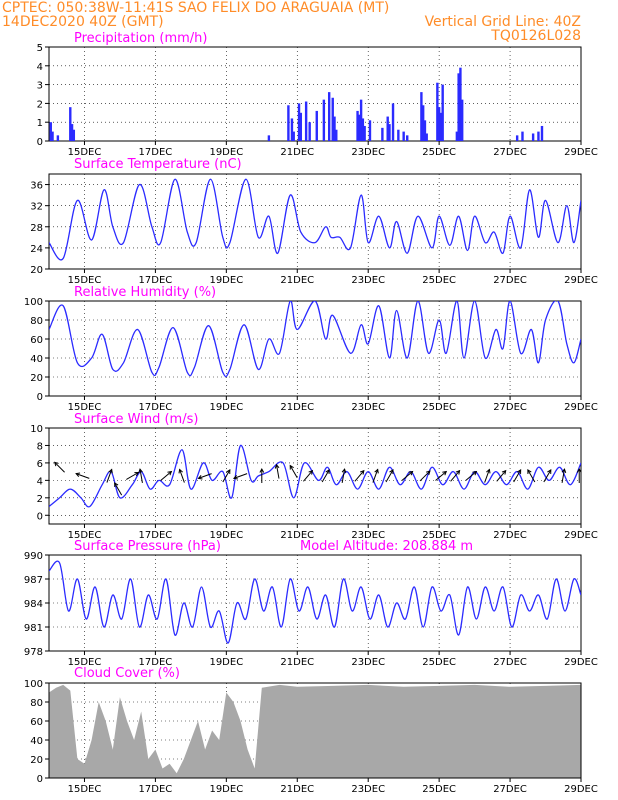 The image size is (618, 800). I want to click on y-tick-label: 36, so click(36, 186).